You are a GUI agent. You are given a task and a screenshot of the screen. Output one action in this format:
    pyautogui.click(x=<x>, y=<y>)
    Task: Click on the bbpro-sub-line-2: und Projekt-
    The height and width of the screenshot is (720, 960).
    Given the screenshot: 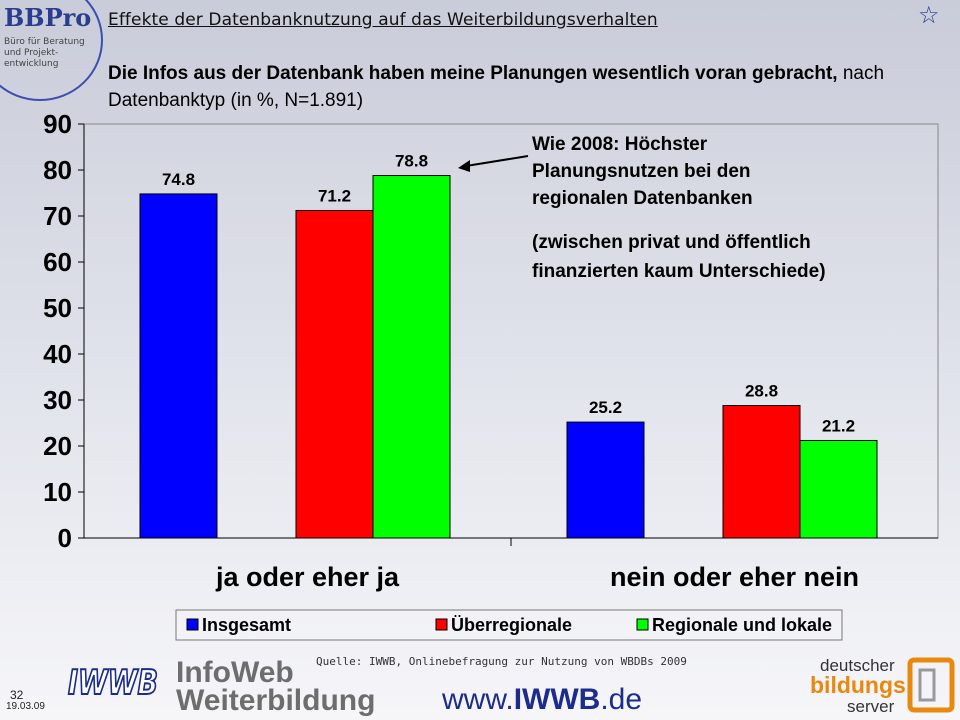 What is the action you would take?
    pyautogui.click(x=31, y=53)
    